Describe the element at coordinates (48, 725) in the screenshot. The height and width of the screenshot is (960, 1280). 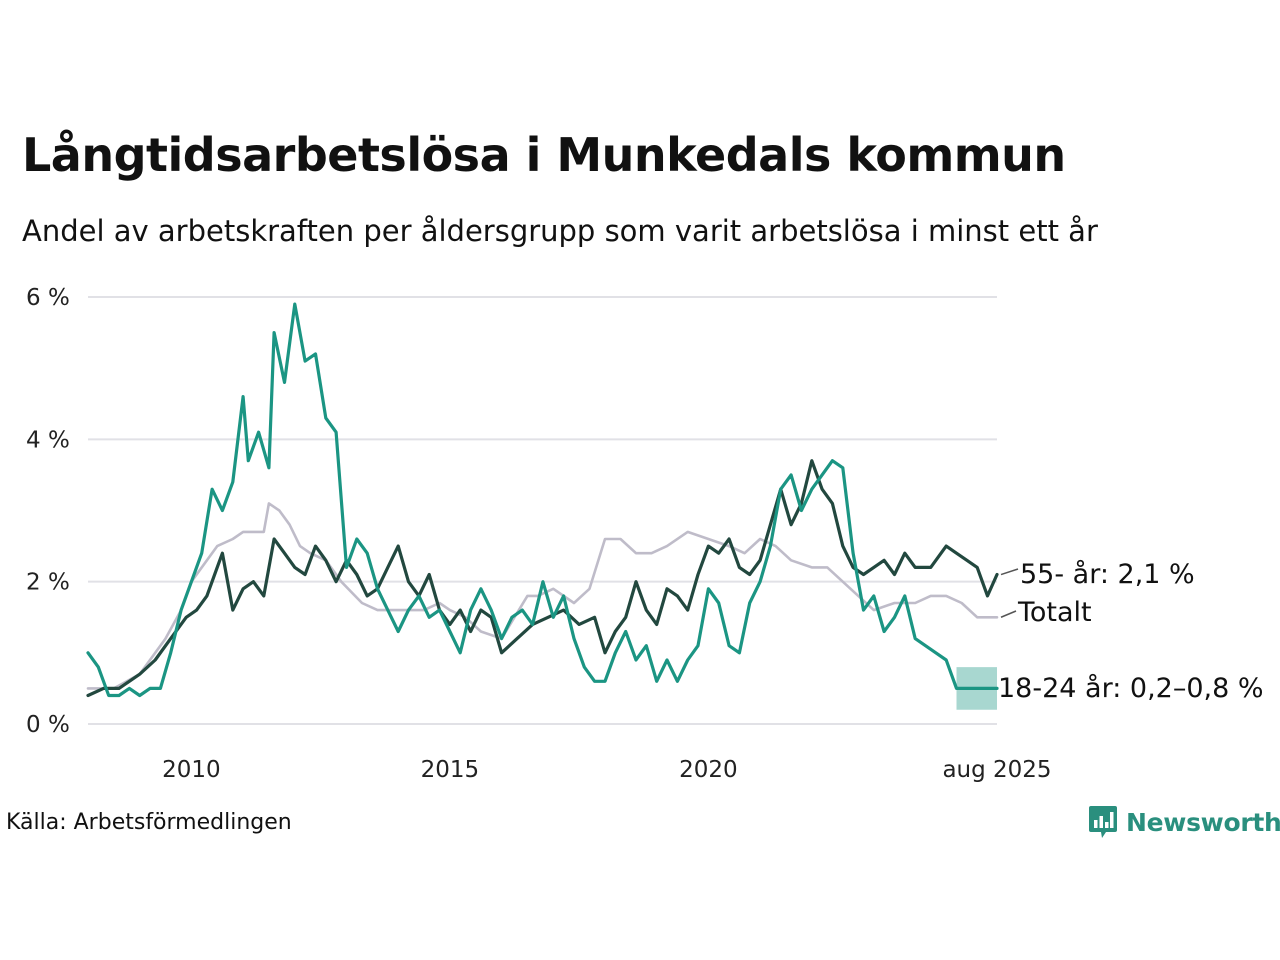
I see `y-tick-label: 0 %` at that location.